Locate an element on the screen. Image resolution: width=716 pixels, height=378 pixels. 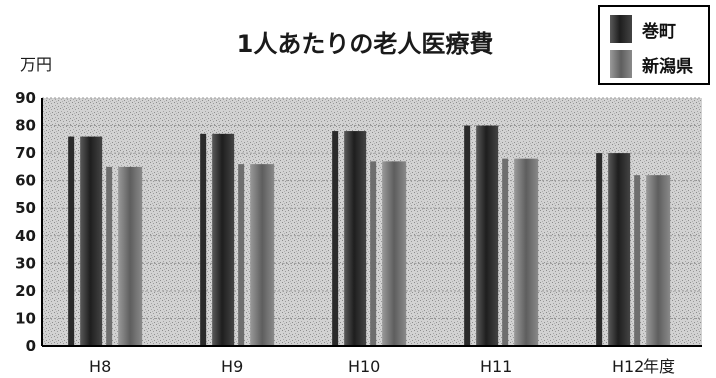
bar-series-2-H12 is located at coordinates (658, 260).